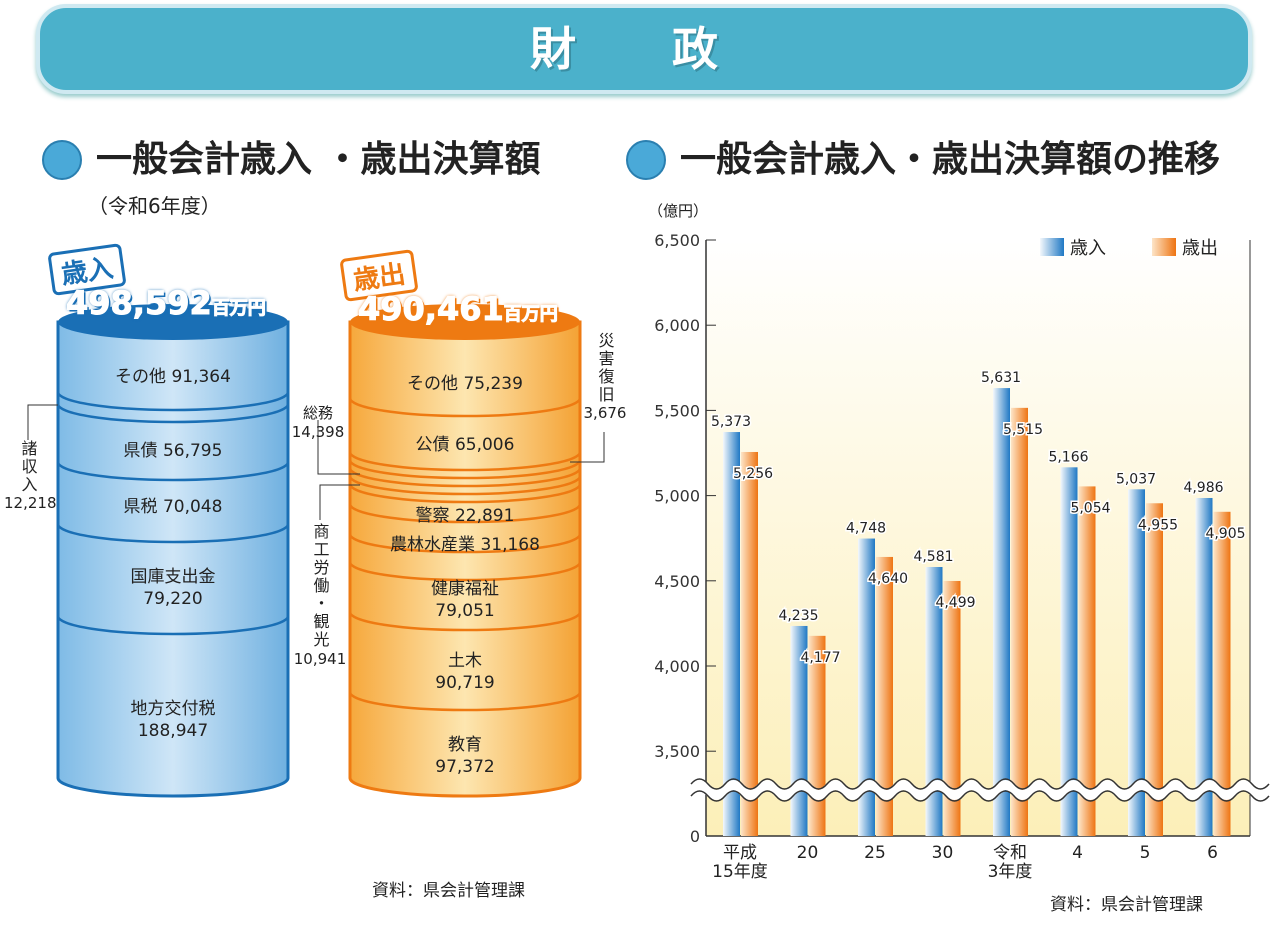 The height and width of the screenshot is (930, 1280). What do you see at coordinates (1126, 905) in the screenshot?
I see `right-source: 資料：県会計管理課` at bounding box center [1126, 905].